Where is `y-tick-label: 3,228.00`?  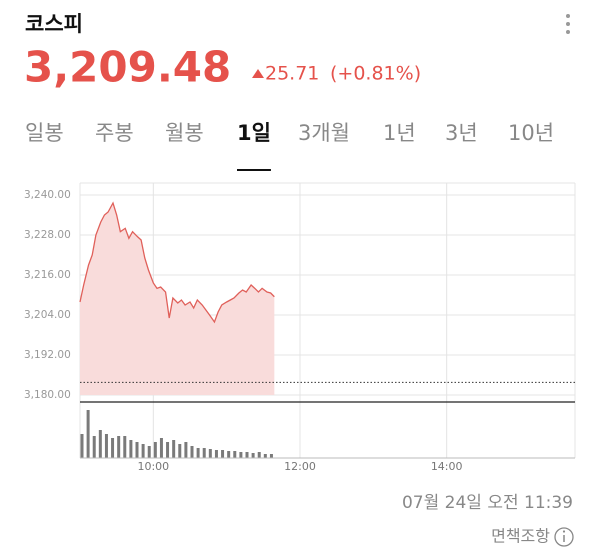
y-tick-label: 3,228.00 is located at coordinates (47, 235).